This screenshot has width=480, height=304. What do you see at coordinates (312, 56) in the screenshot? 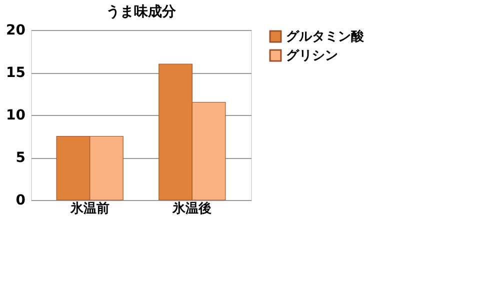
I see `legend-label: グリシン` at bounding box center [312, 56].